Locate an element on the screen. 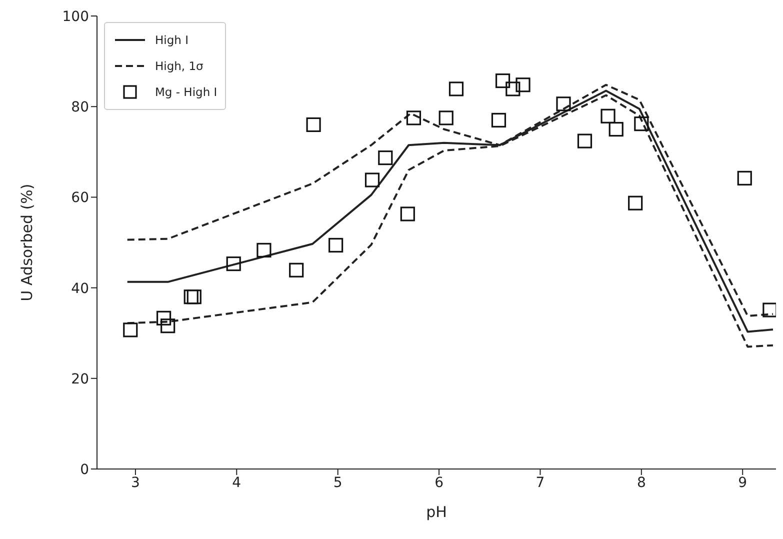  x-tick-label: 4 is located at coordinates (237, 482).